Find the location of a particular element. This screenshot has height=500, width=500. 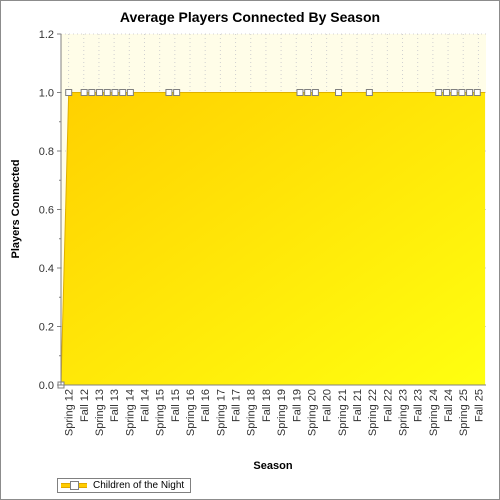

x-tick-label: Fall 20 is located at coordinates (328, 405).